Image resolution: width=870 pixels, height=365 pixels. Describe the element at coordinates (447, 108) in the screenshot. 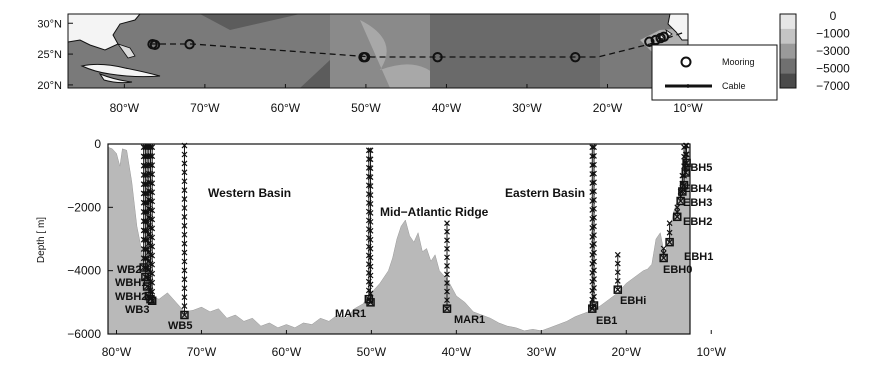

I see `map-x-tick-label: 40°W` at that location.